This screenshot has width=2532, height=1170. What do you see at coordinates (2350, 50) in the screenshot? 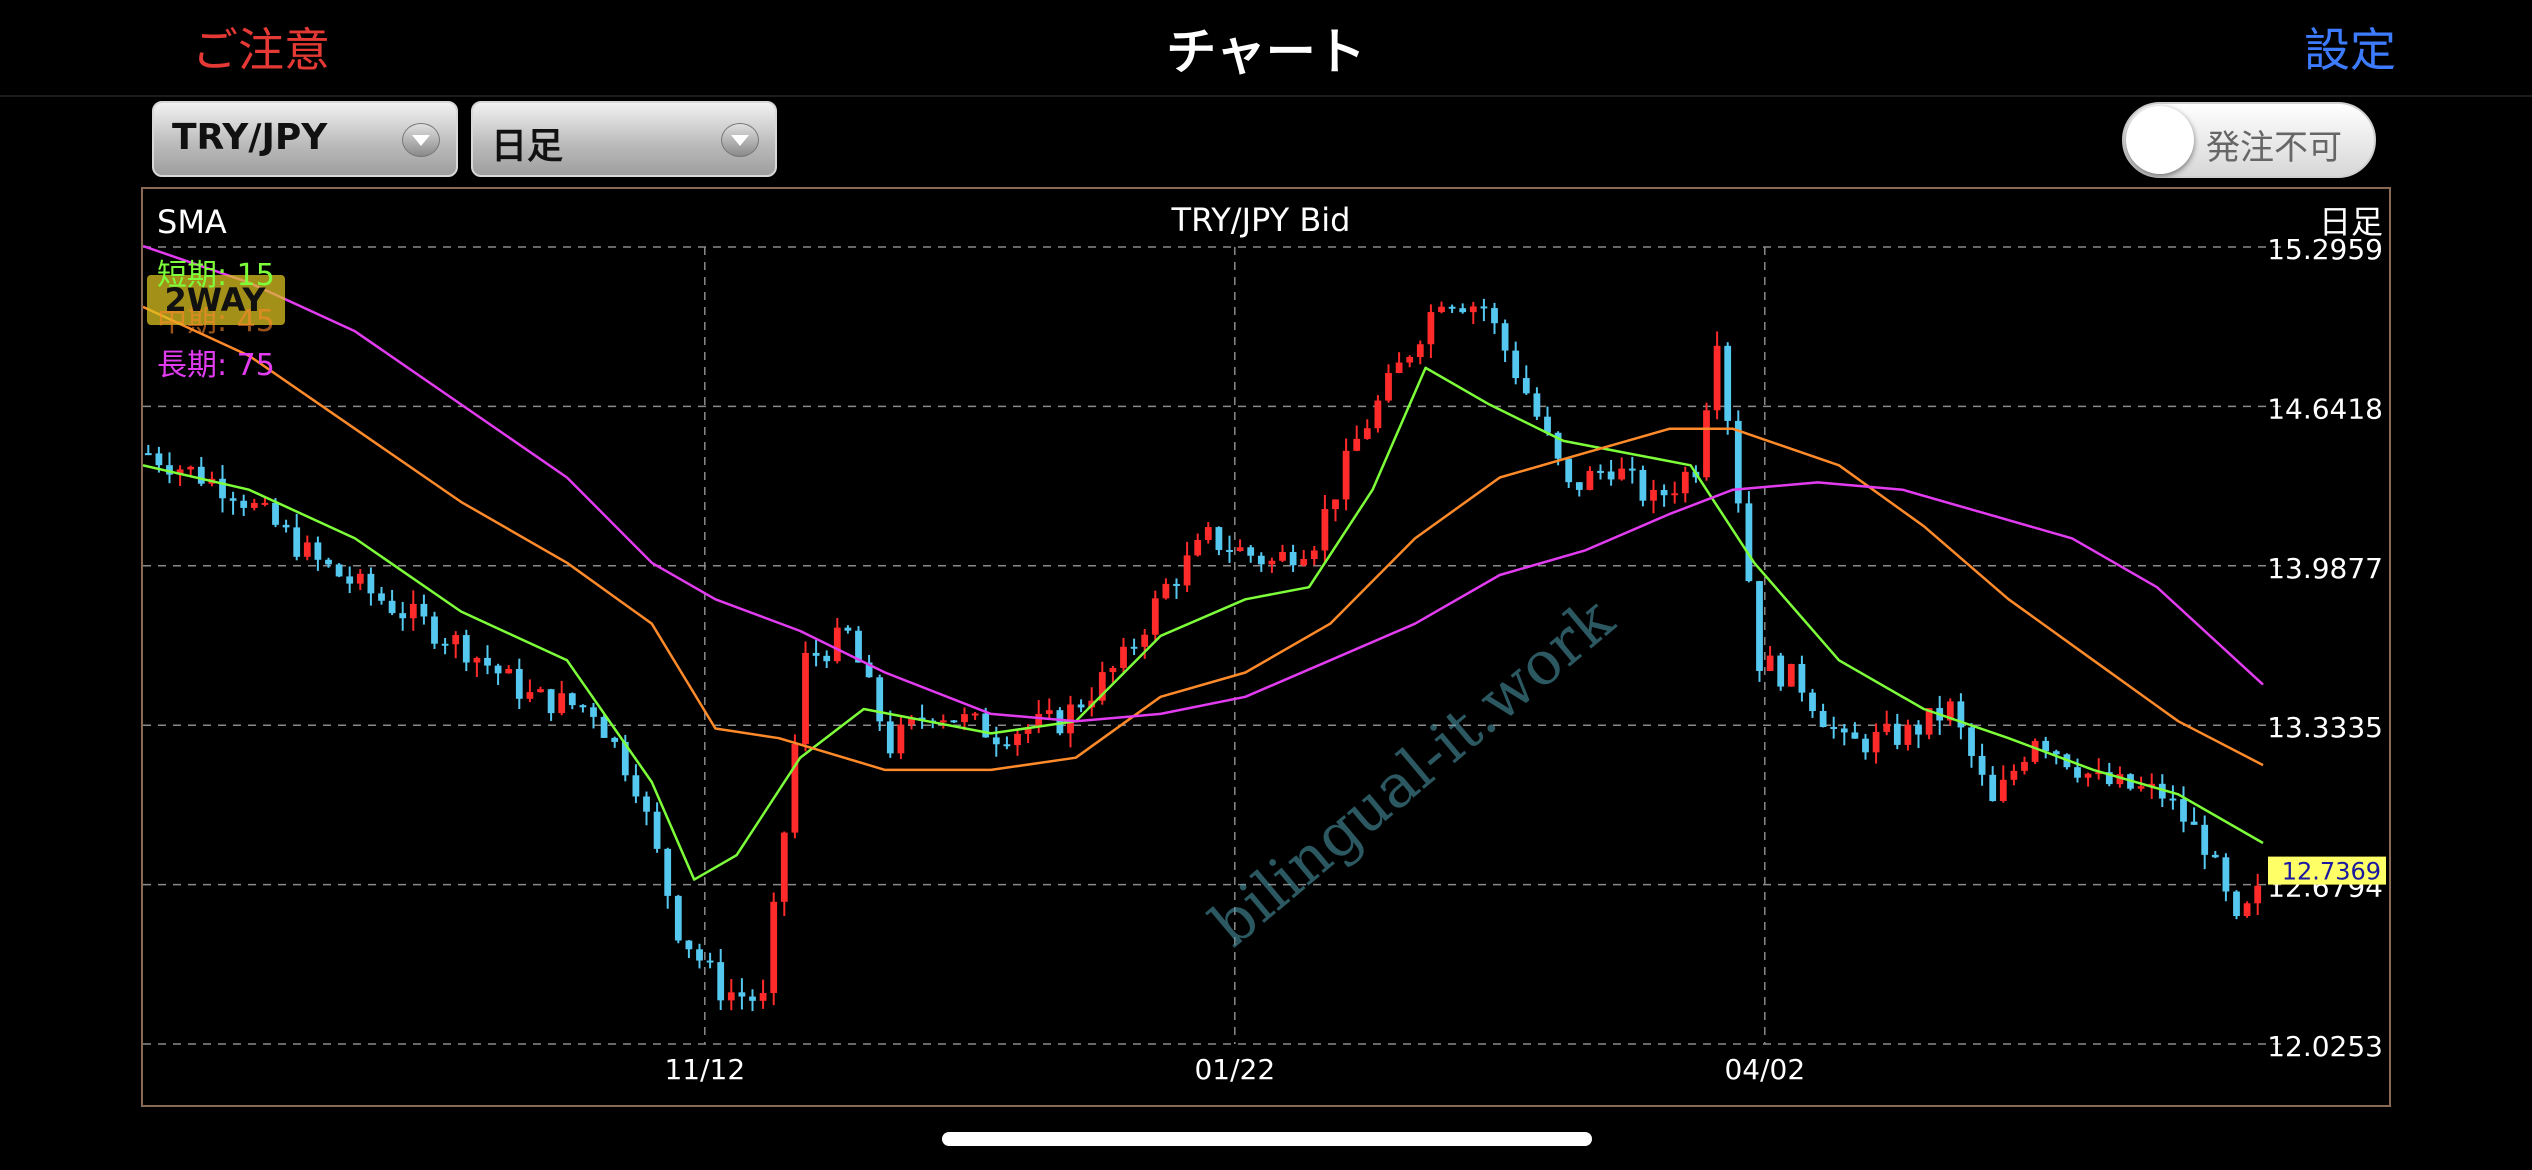
I see `settings-link: 設定` at bounding box center [2350, 50].